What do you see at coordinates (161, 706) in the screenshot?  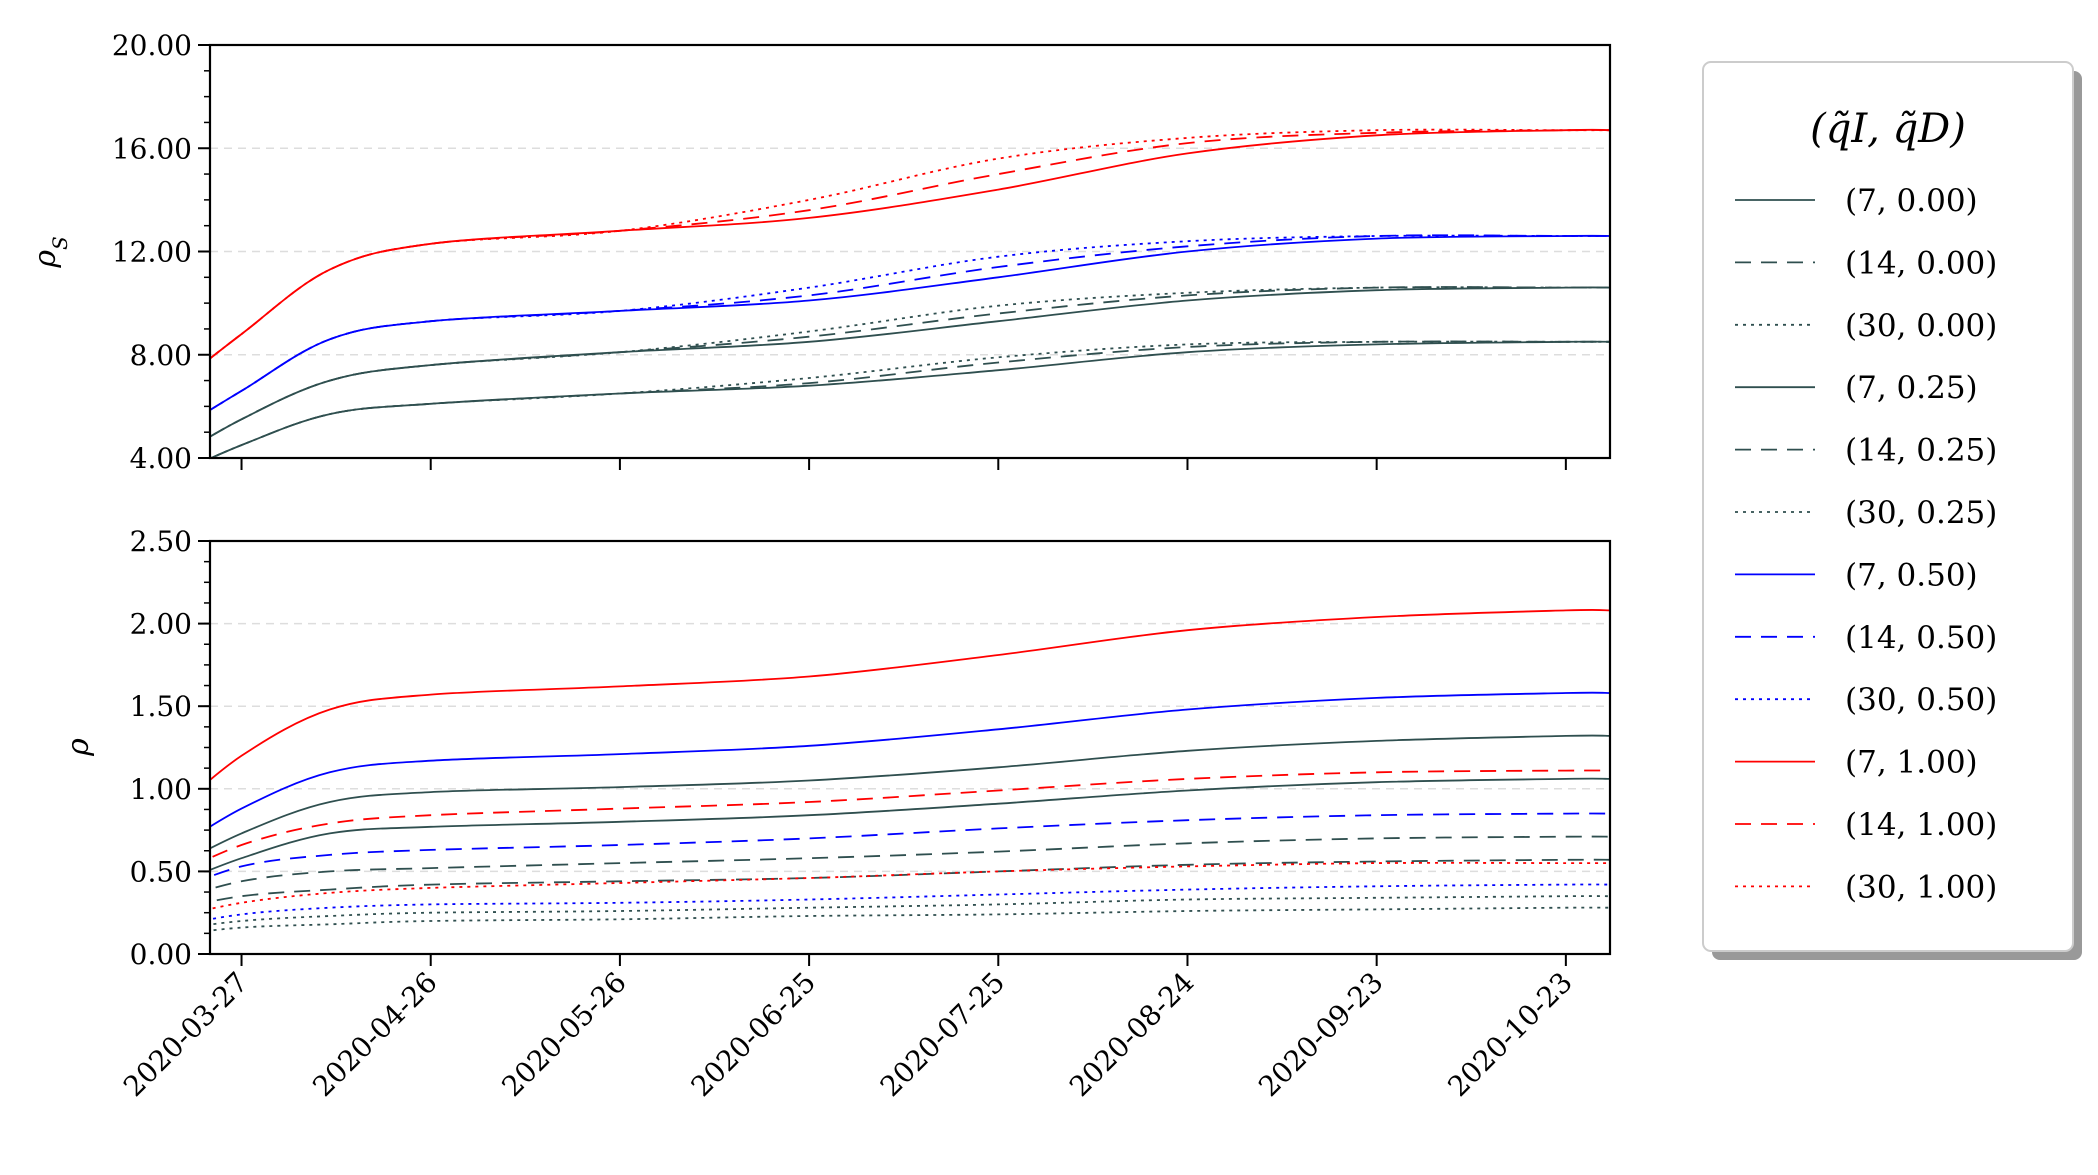 I see `bottom-y-tick-label: 1.50` at bounding box center [161, 706].